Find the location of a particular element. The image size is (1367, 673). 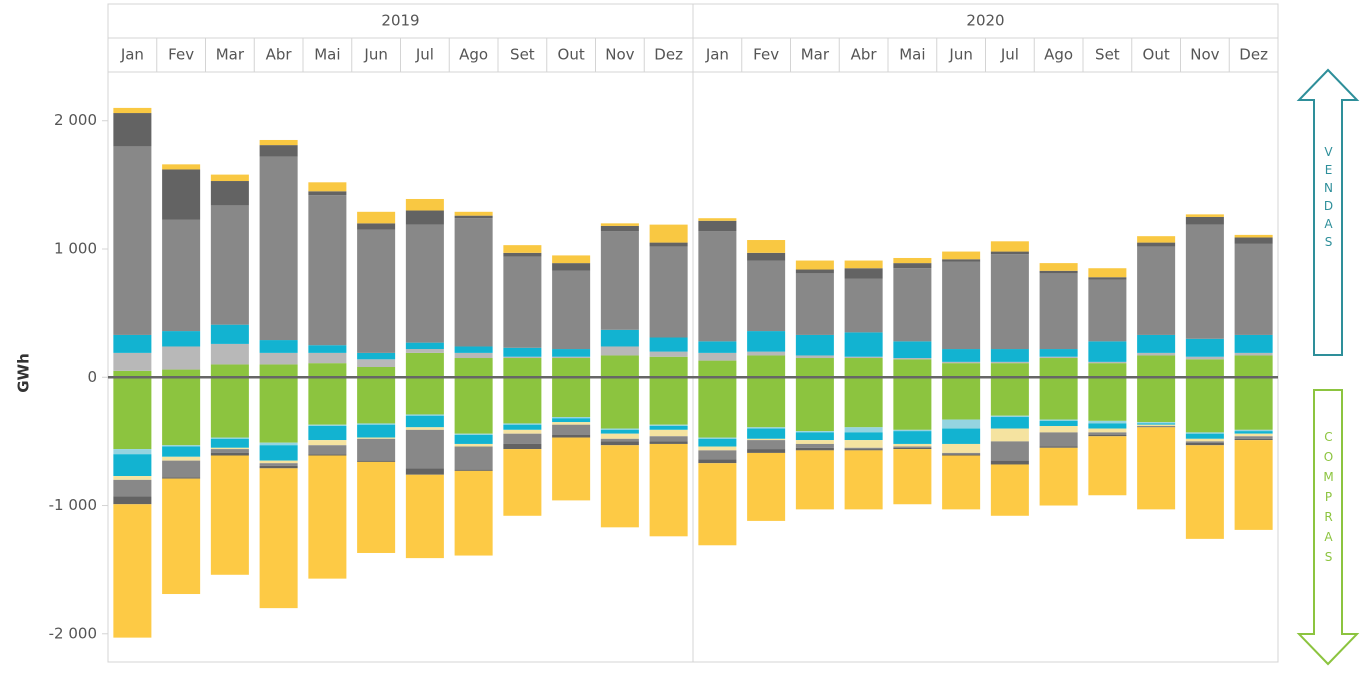

x-tick-label: Nov is located at coordinates (1204, 55).